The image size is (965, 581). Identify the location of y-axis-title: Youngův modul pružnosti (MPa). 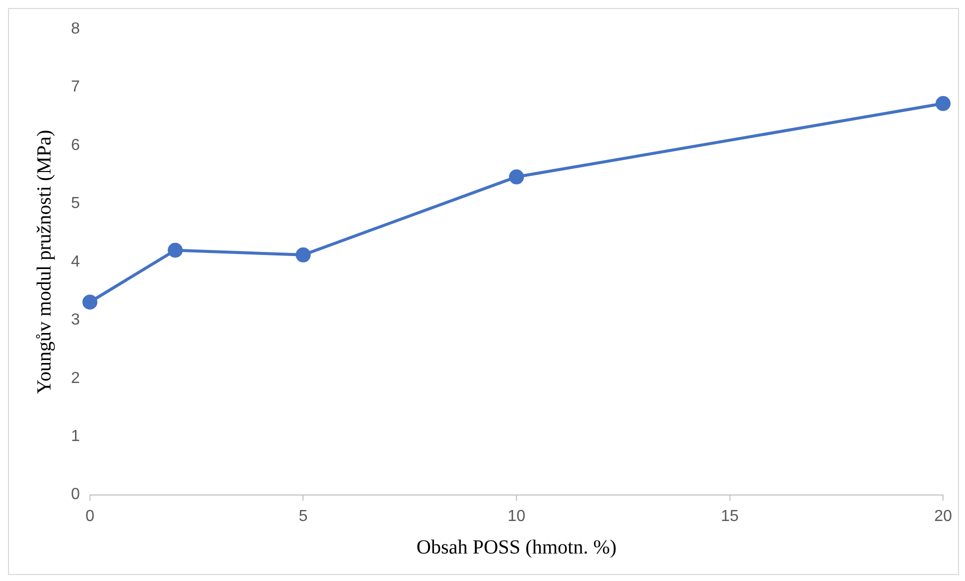
(44, 262).